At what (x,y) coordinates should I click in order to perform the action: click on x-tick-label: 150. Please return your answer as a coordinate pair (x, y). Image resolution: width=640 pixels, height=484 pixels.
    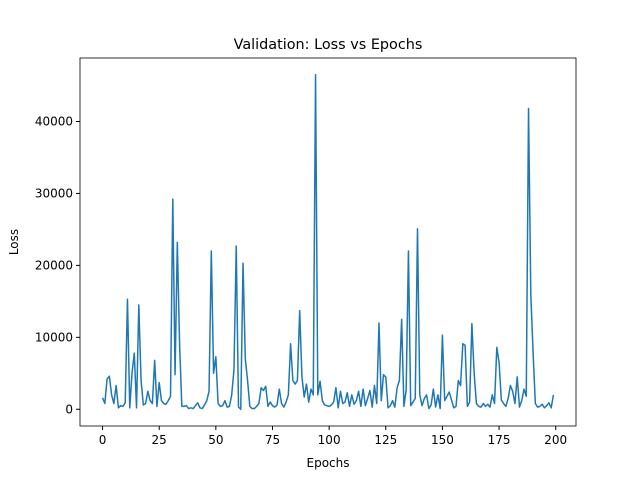
    Looking at the image, I should click on (442, 440).